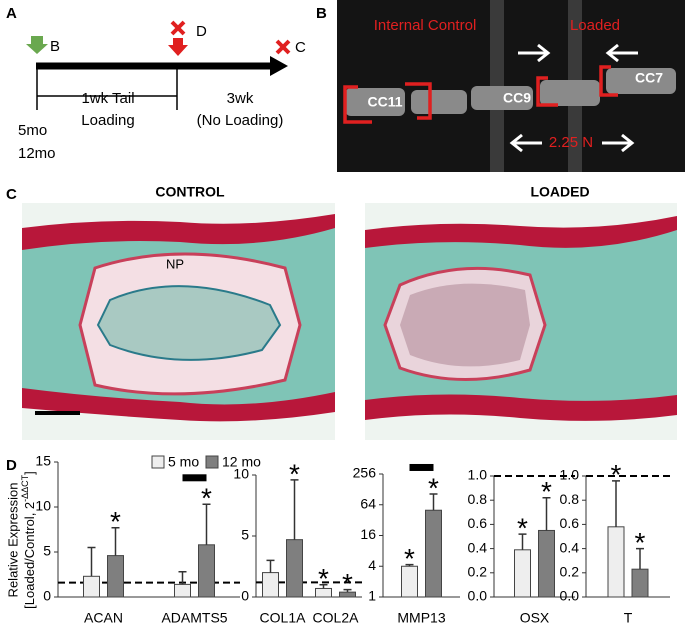 This screenshot has height=633, width=685. Describe the element at coordinates (300, 47) in the screenshot. I see `marker-label: C` at that location.